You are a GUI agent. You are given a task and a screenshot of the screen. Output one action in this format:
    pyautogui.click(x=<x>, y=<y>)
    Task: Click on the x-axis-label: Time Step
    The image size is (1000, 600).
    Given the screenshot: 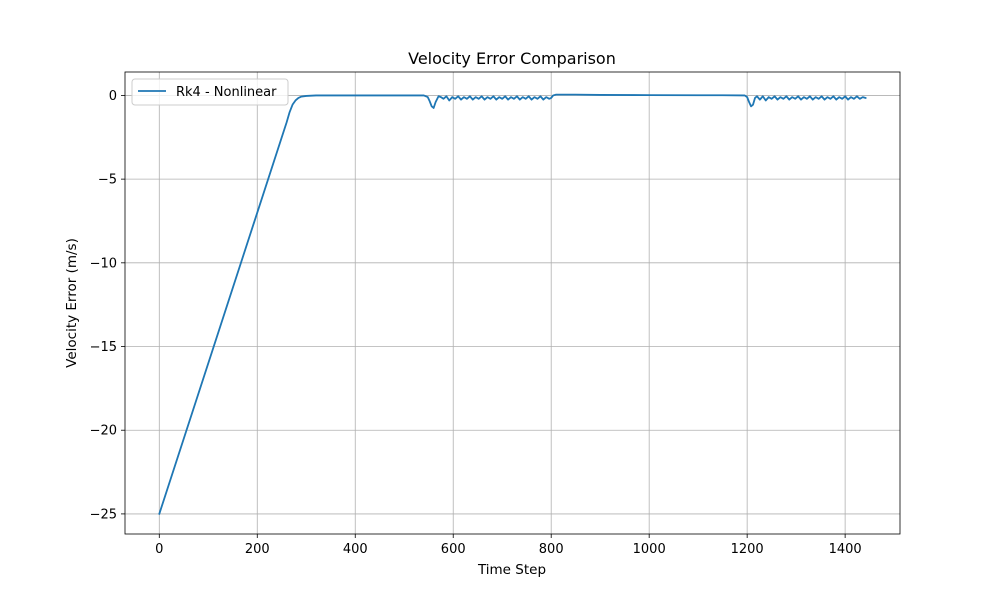 What is the action you would take?
    pyautogui.click(x=511, y=570)
    